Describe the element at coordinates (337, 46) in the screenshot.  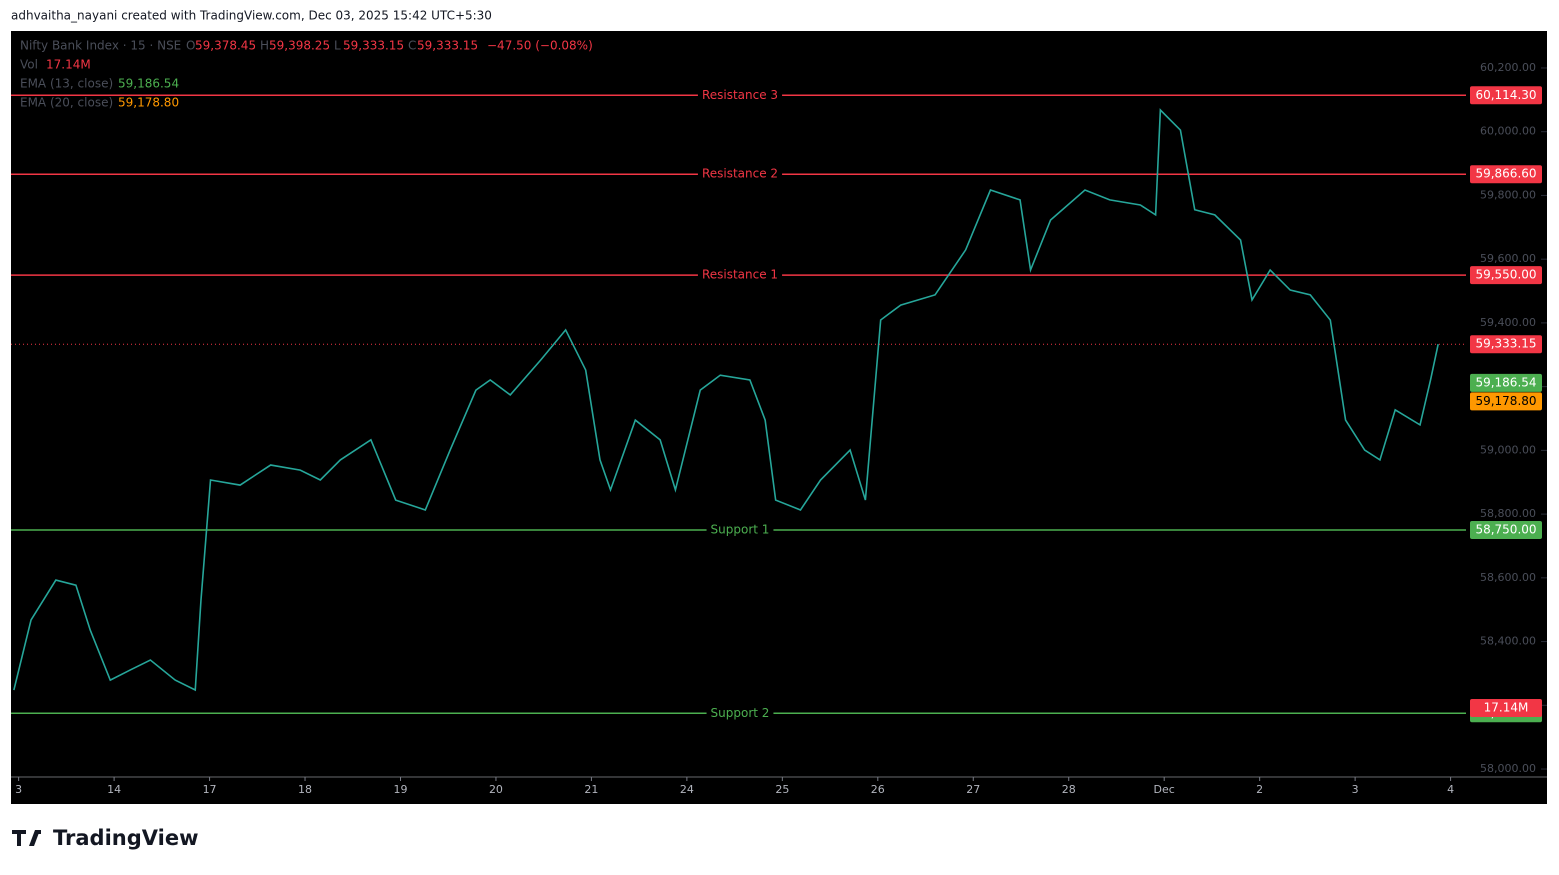
I see `ohlc-letter: L` at that location.